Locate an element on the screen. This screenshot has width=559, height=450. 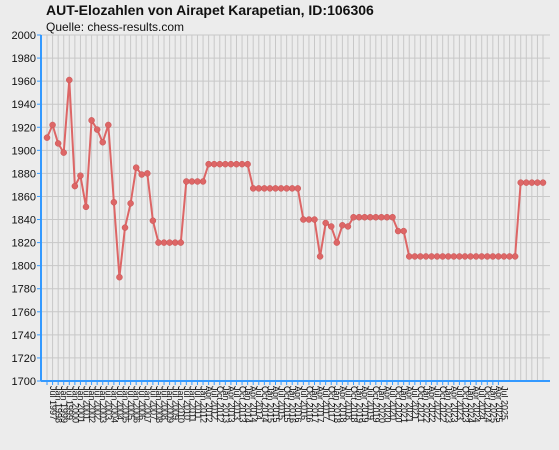
x-tick-label: Jul 2015 is located at coordinates (281, 403).